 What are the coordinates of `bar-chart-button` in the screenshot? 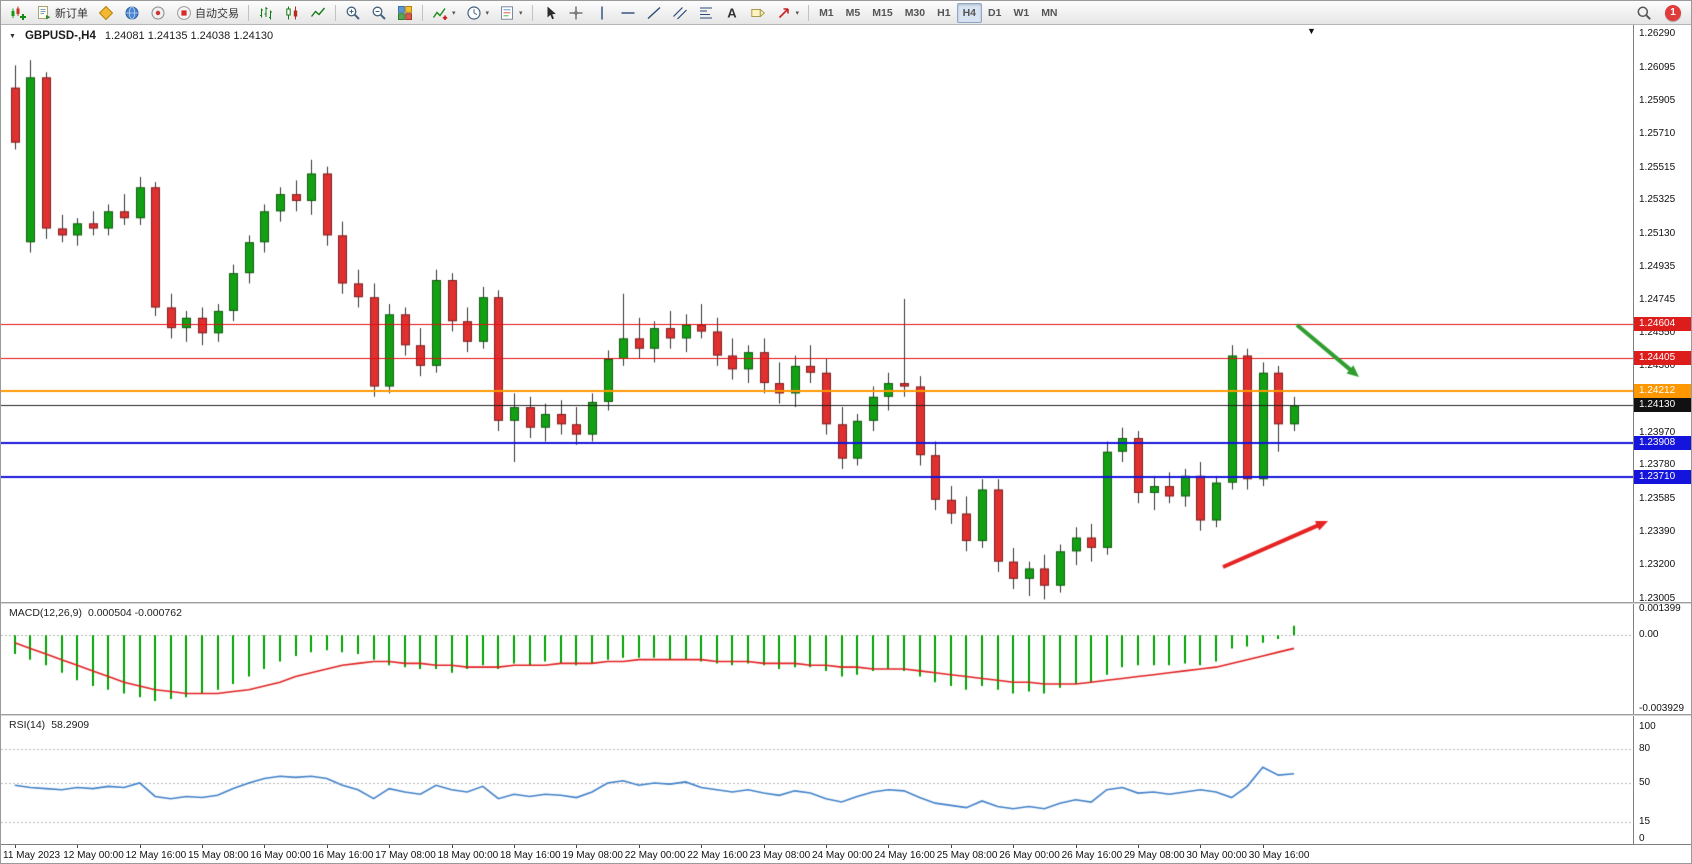 It's located at (266, 13).